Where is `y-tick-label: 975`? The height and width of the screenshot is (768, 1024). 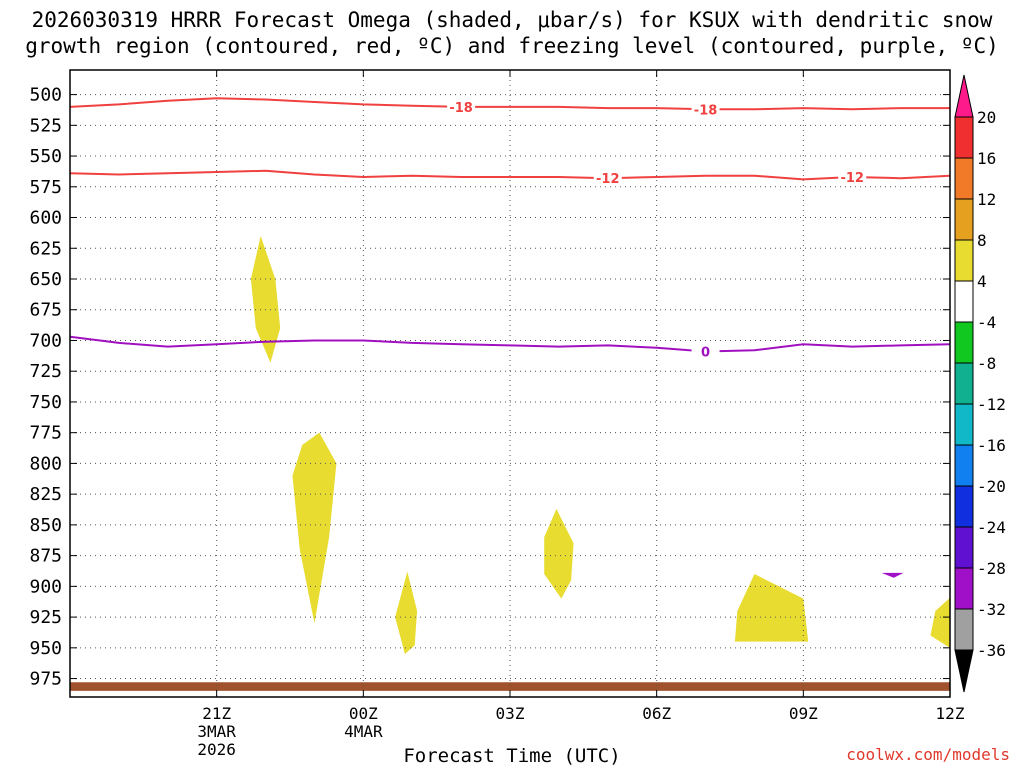
y-tick-label: 975 is located at coordinates (45, 679).